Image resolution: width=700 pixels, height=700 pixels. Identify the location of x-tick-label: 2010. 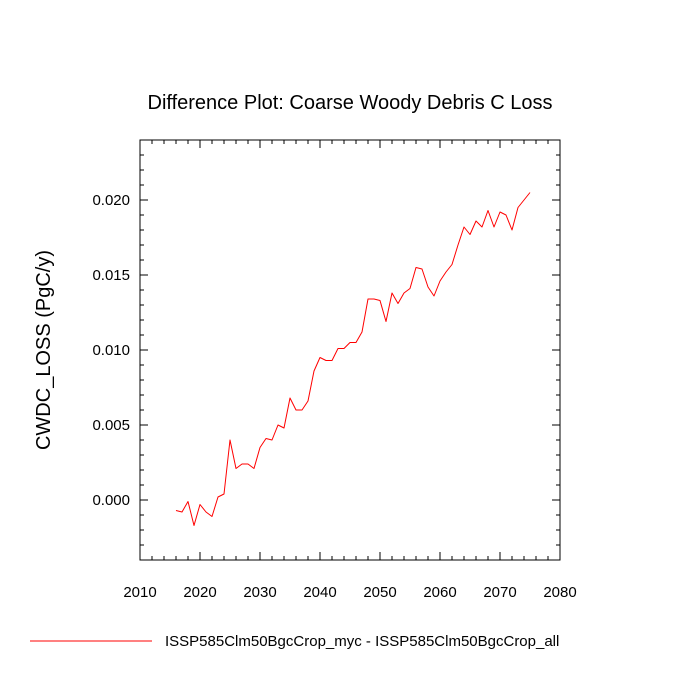
(139, 592).